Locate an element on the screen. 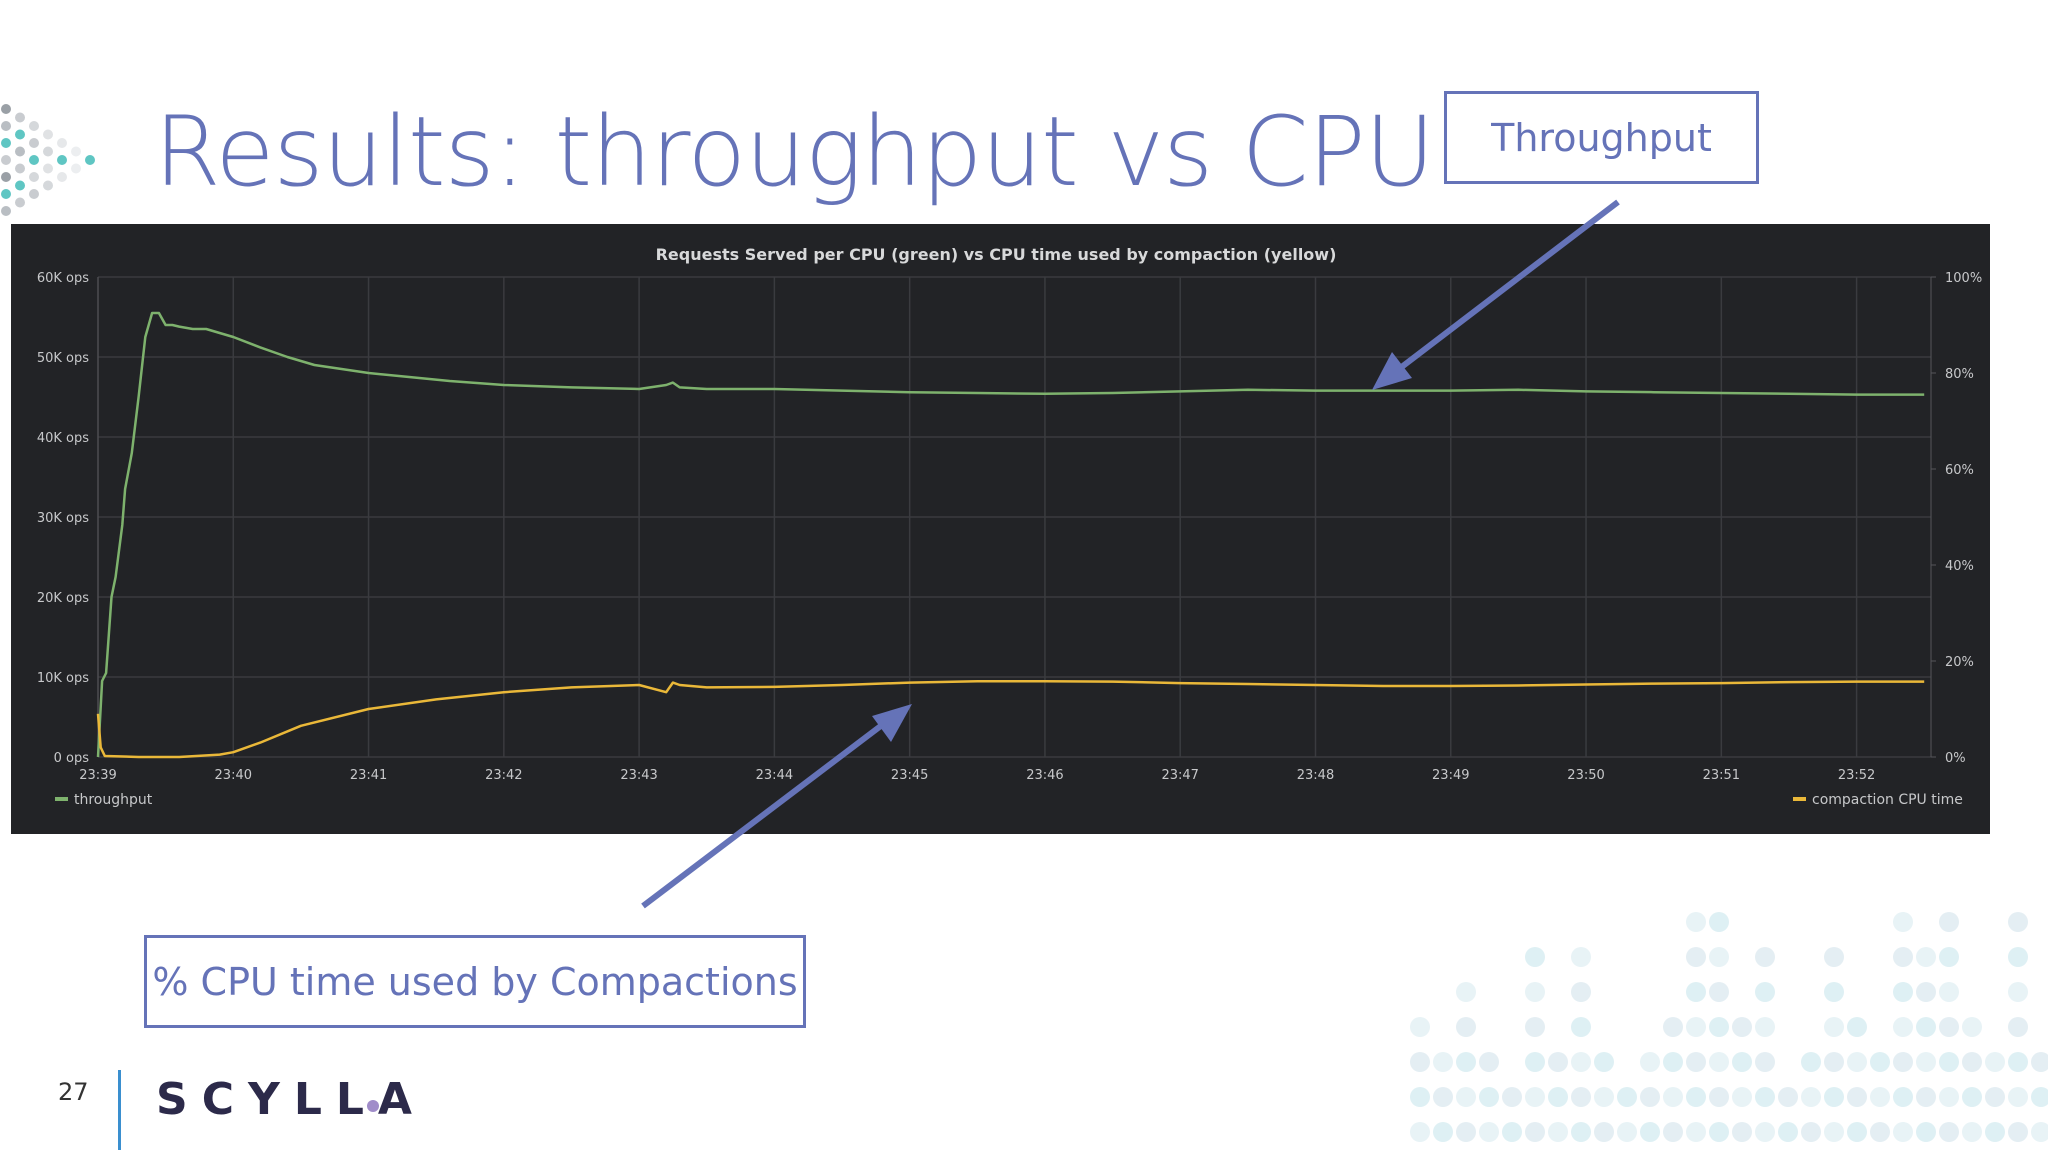 The image size is (2048, 1152). x-tick-label: 23:49 is located at coordinates (1450, 775).